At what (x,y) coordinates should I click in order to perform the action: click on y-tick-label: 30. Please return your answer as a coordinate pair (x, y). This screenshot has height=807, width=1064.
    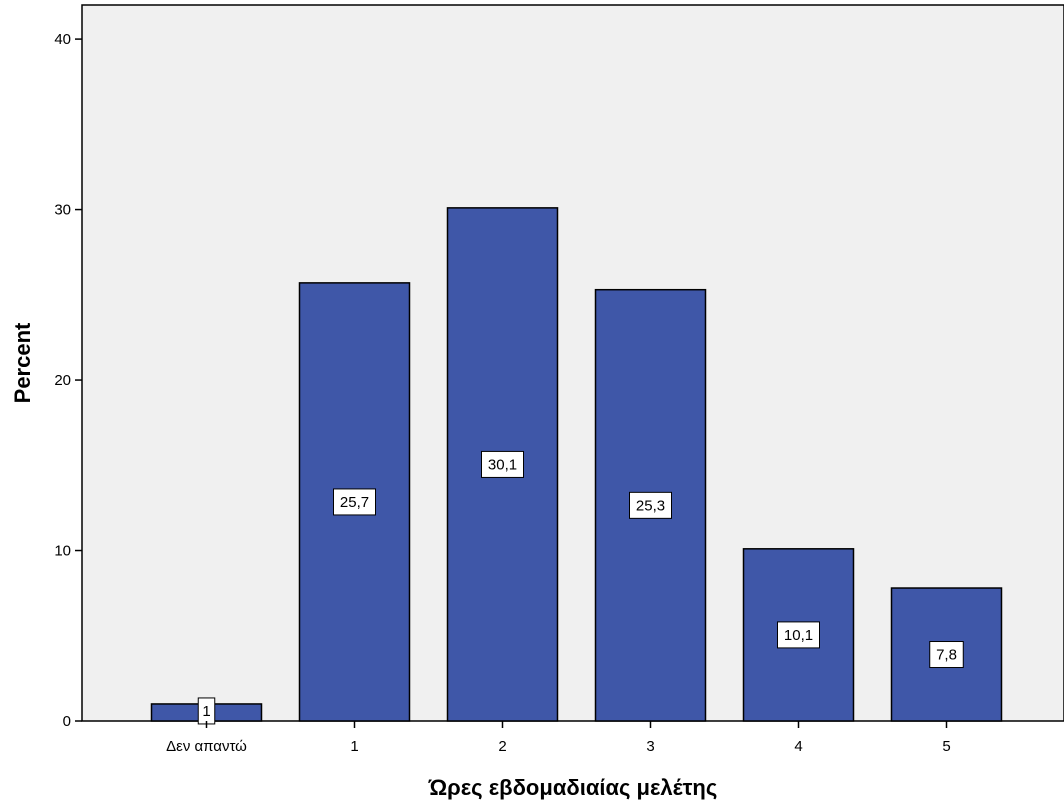
    Looking at the image, I should click on (62, 210).